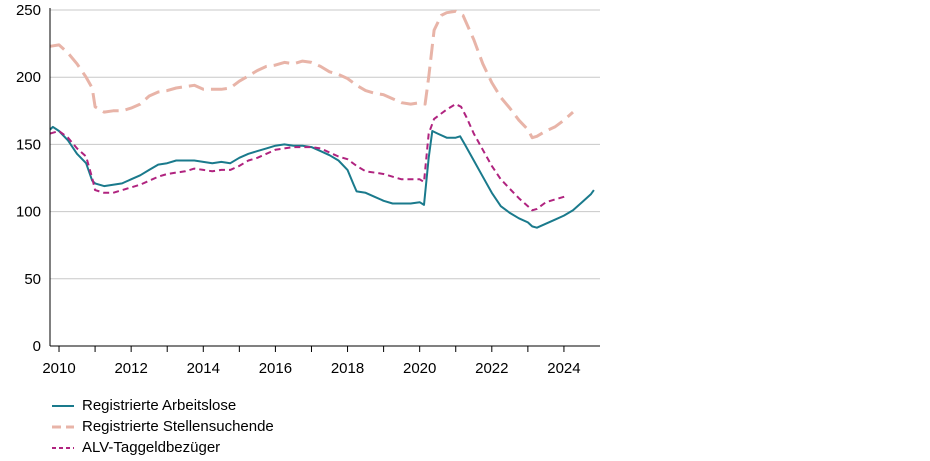 The width and height of the screenshot is (930, 461). Describe the element at coordinates (419, 368) in the screenshot. I see `x-tick-label: 2020` at that location.